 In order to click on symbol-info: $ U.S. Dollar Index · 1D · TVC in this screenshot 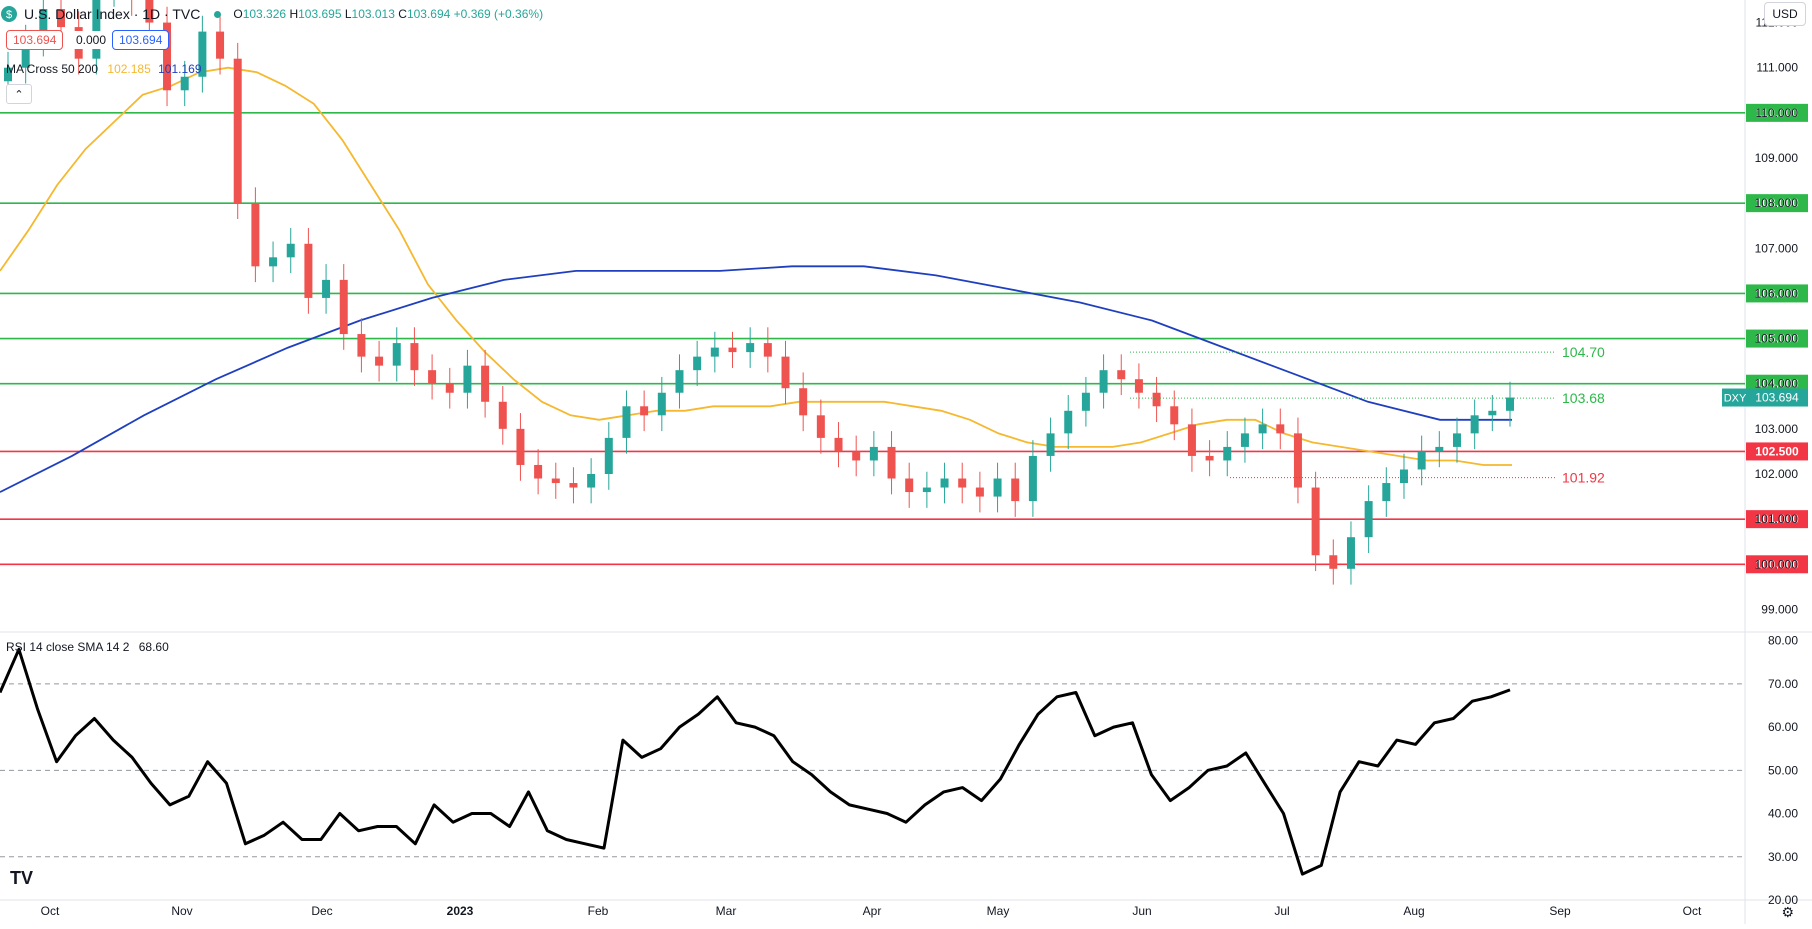, I will do `click(100, 14)`.